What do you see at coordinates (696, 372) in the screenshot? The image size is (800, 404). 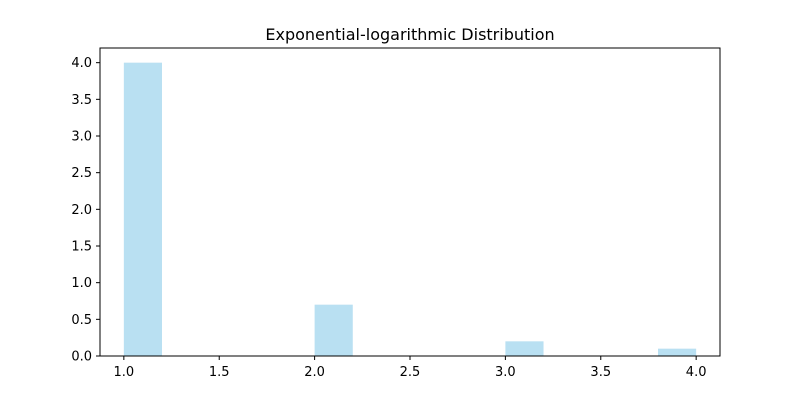 I see `x-tick-label: 4.0` at bounding box center [696, 372].